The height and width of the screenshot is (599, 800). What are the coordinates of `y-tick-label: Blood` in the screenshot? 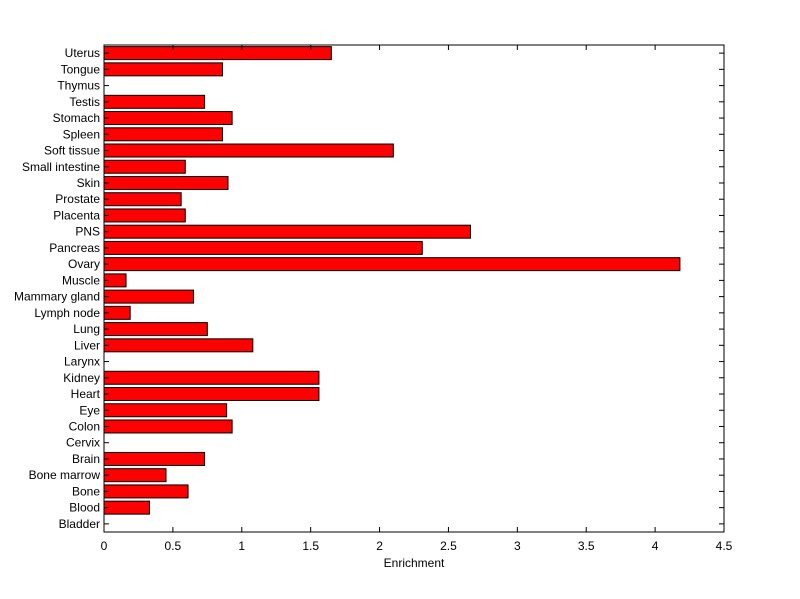 It's located at (84, 508).